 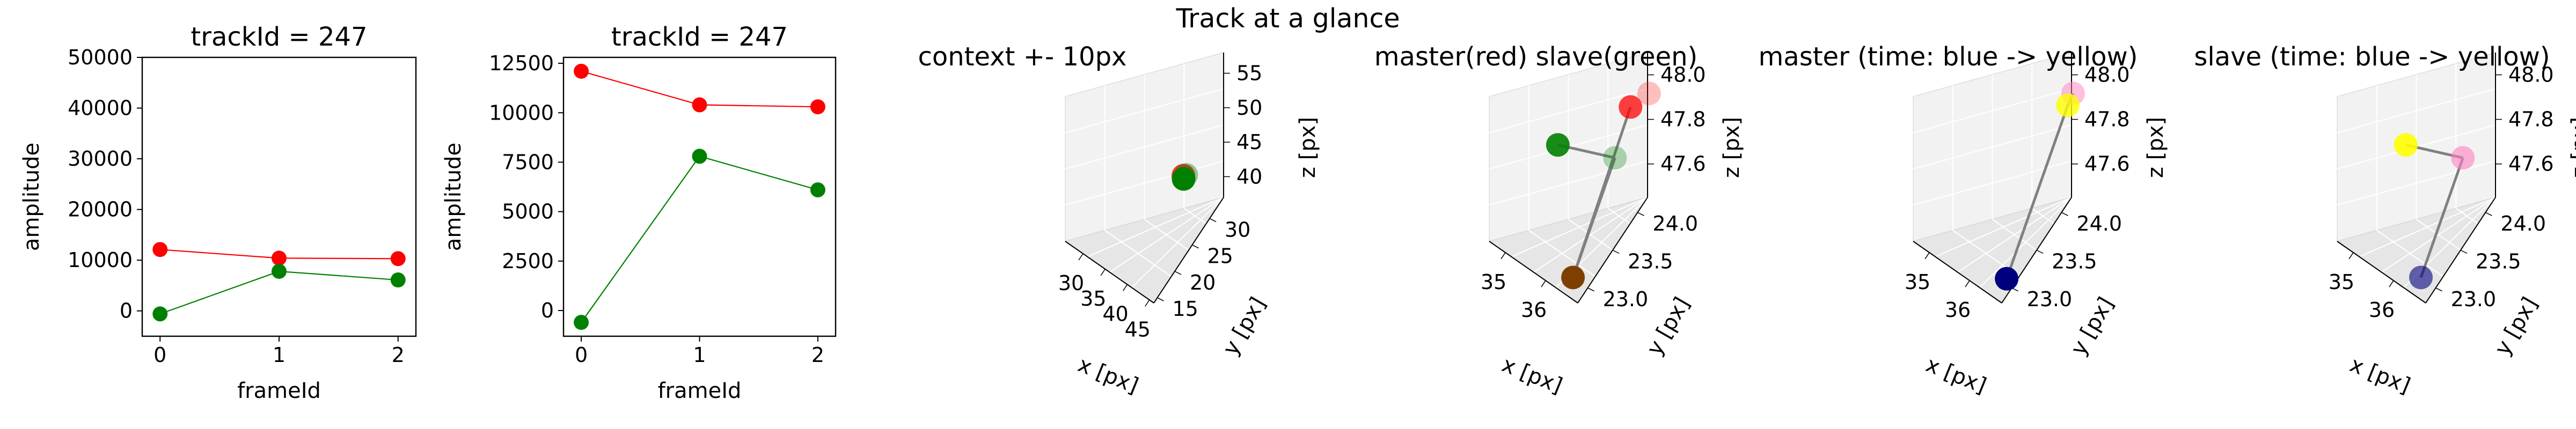 I want to click on chart6-x-axis-line, so click(x=2381, y=272).